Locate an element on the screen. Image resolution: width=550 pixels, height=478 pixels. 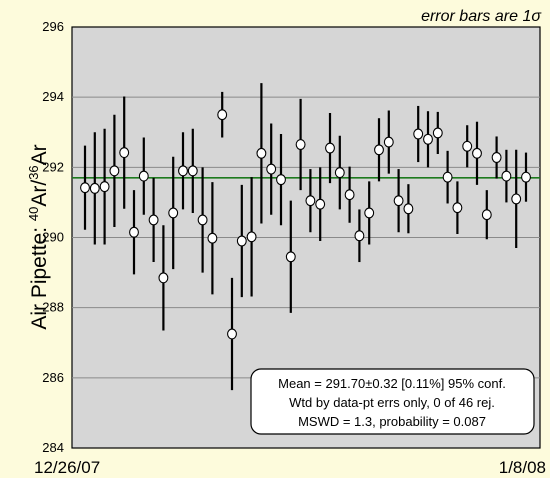
stats-mean-line: Mean = 291.70±0.32 [0.11%] 95% conf. is located at coordinates (392, 383).